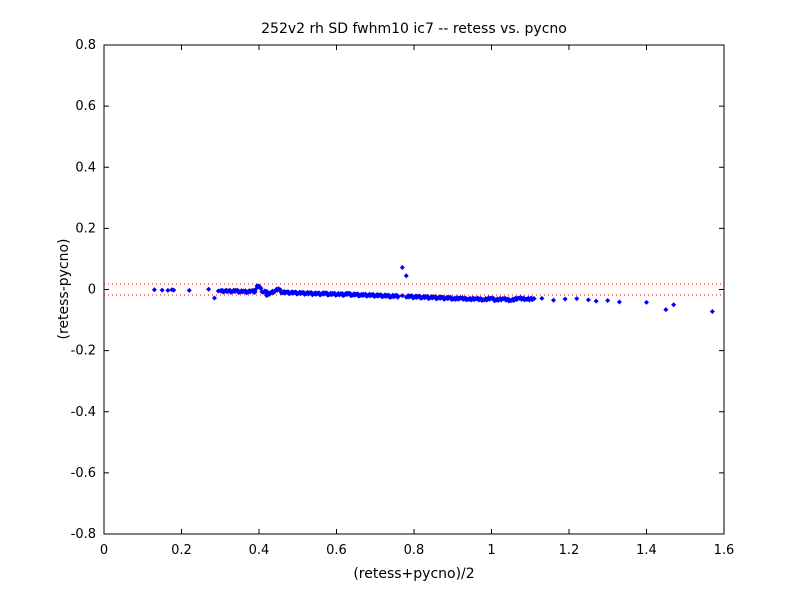 This screenshot has width=800, height=600. Describe the element at coordinates (85, 45) in the screenshot. I see `y-tick-label: 0.8` at that location.